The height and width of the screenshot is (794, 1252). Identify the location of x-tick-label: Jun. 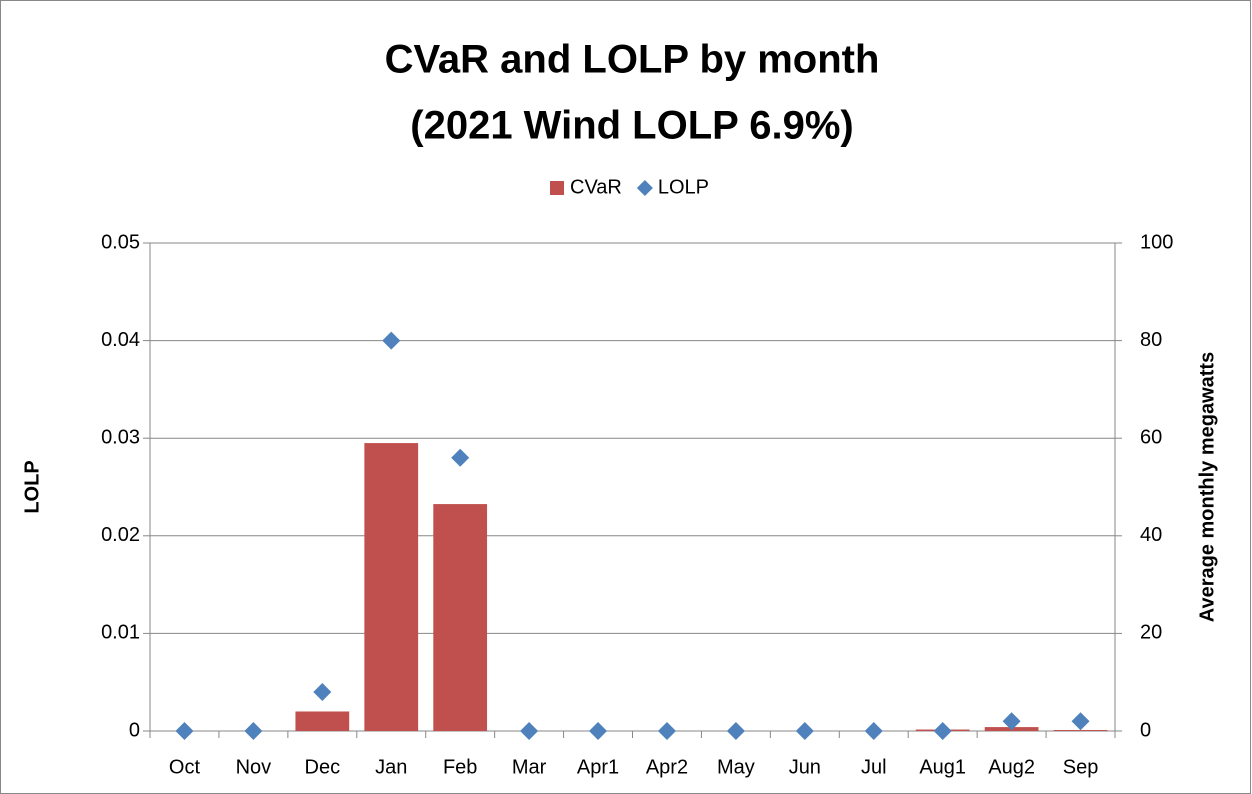
(805, 767).